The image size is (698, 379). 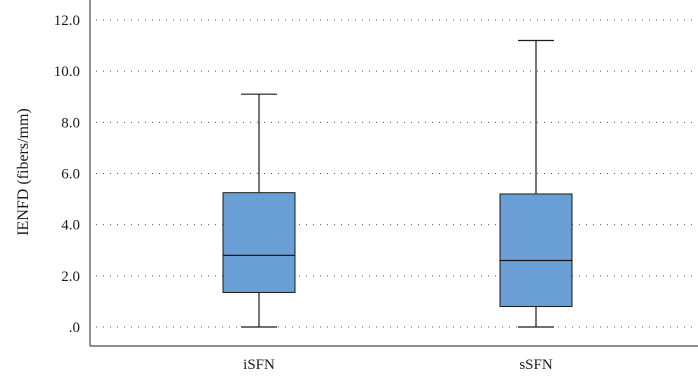 I want to click on y-tick-label: 2.0, so click(x=70, y=277).